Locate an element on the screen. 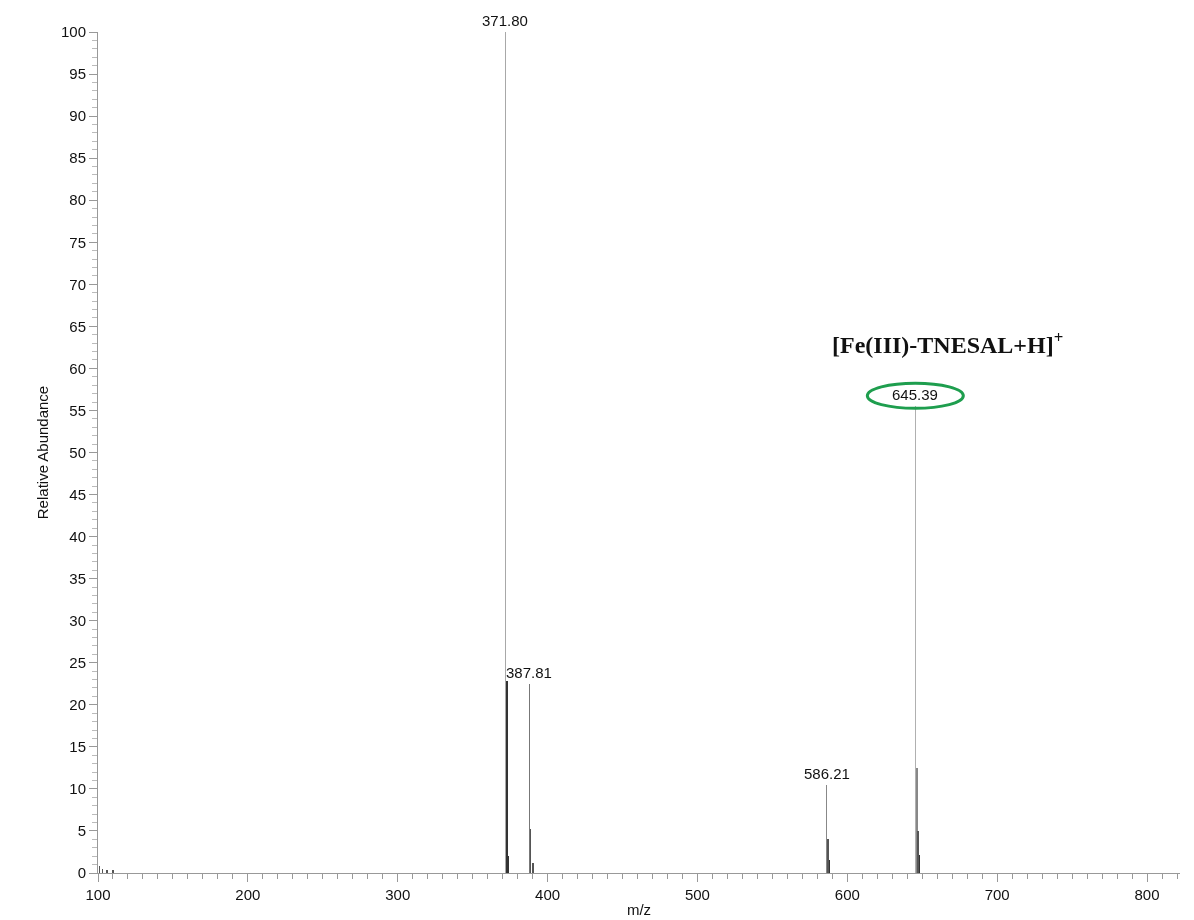 The width and height of the screenshot is (1194, 920). y-tick-label: 60 is located at coordinates (77, 368).